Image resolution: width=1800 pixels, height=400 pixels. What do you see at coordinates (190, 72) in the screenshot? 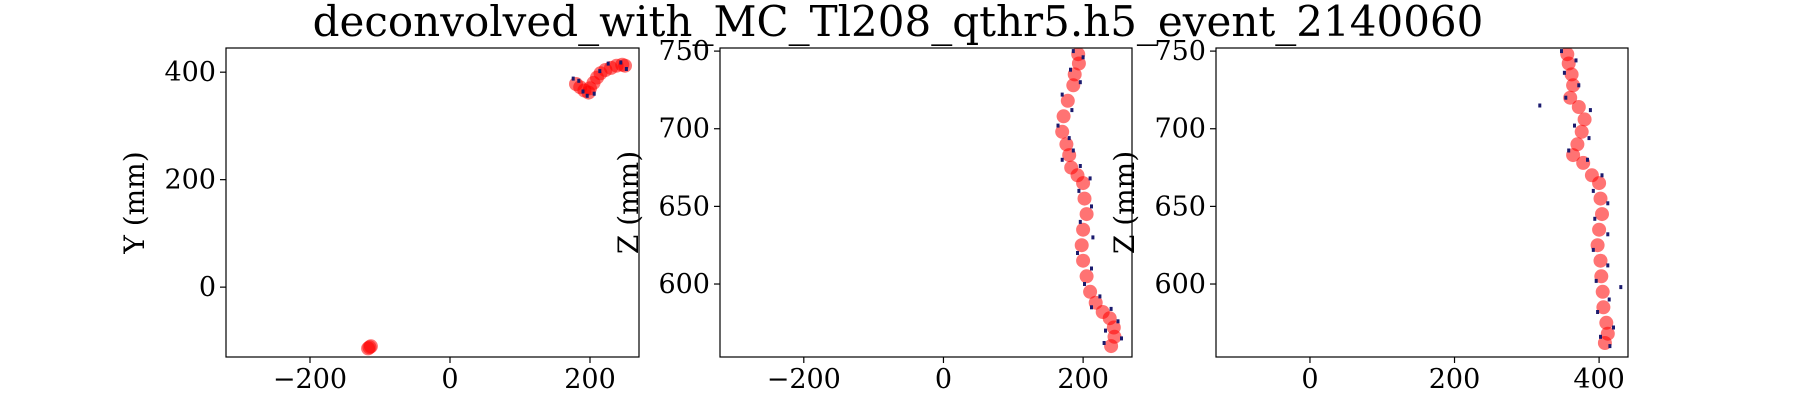
I see `y-tick-label: 400` at bounding box center [190, 72].